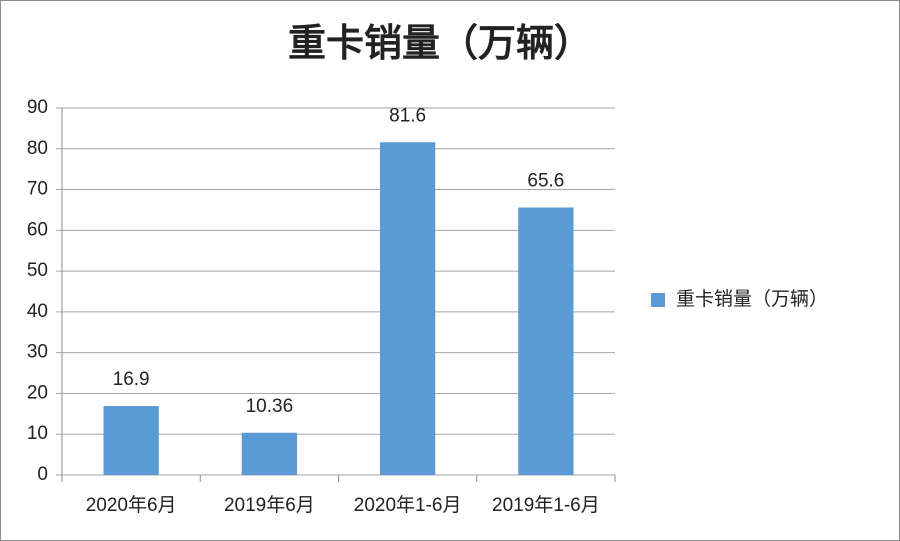 This screenshot has width=900, height=541. Describe the element at coordinates (269, 505) in the screenshot. I see `x-tick-label: 2019年6月` at that location.